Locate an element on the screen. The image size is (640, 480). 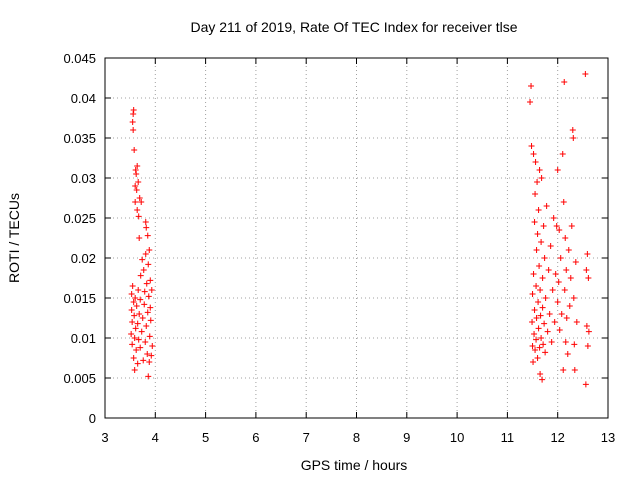
y-axis-label: ROTI / TECUs is located at coordinates (14, 238).